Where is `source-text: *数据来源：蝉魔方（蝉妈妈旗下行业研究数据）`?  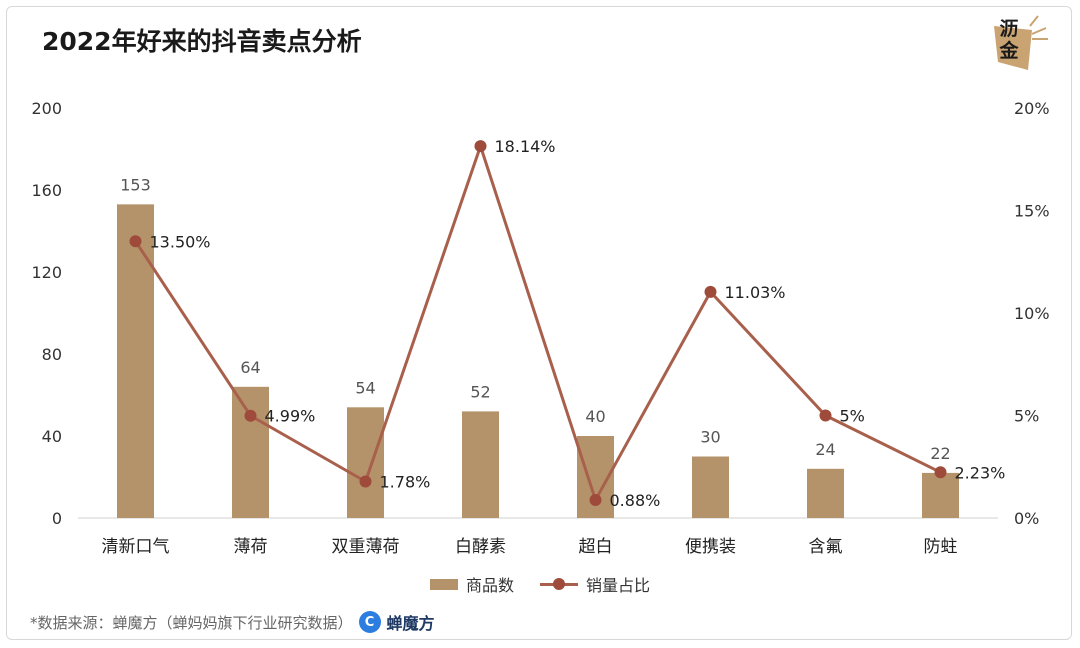 source-text: *数据来源：蝉魔方（蝉妈妈旗下行业研究数据） is located at coordinates (191, 622).